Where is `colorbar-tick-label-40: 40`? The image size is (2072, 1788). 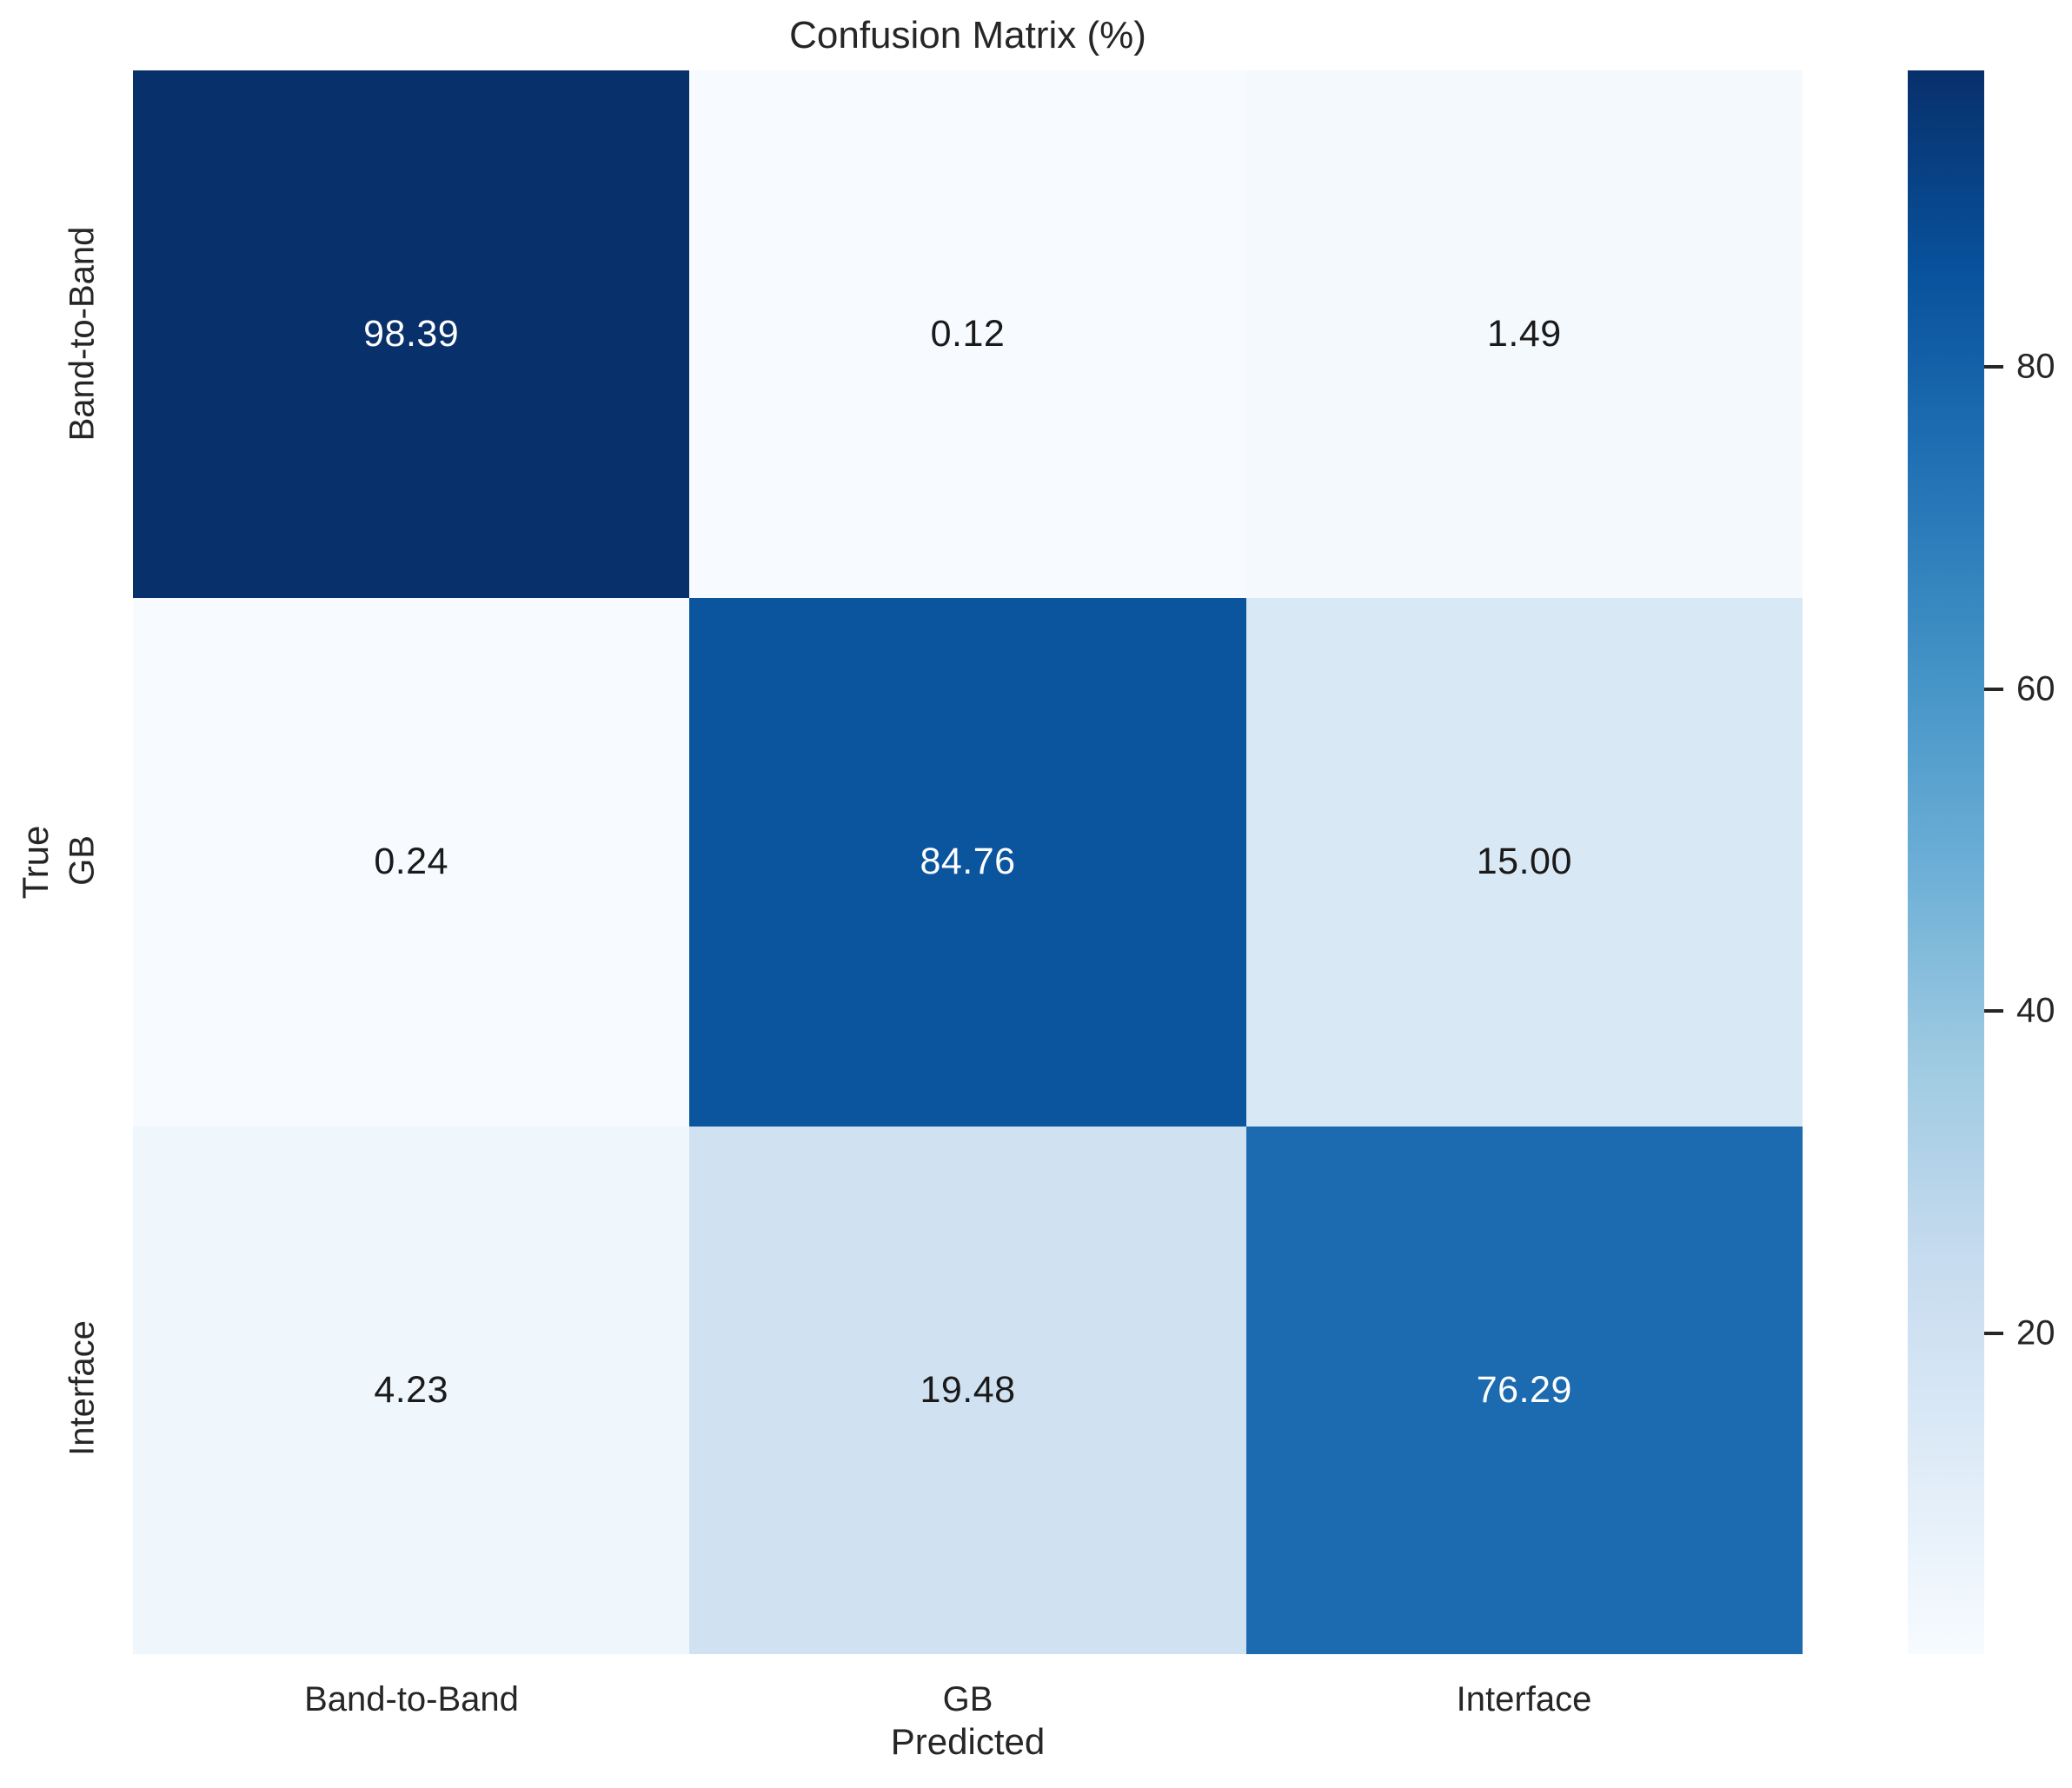
colorbar-tick-label-40: 40 is located at coordinates (2035, 1011).